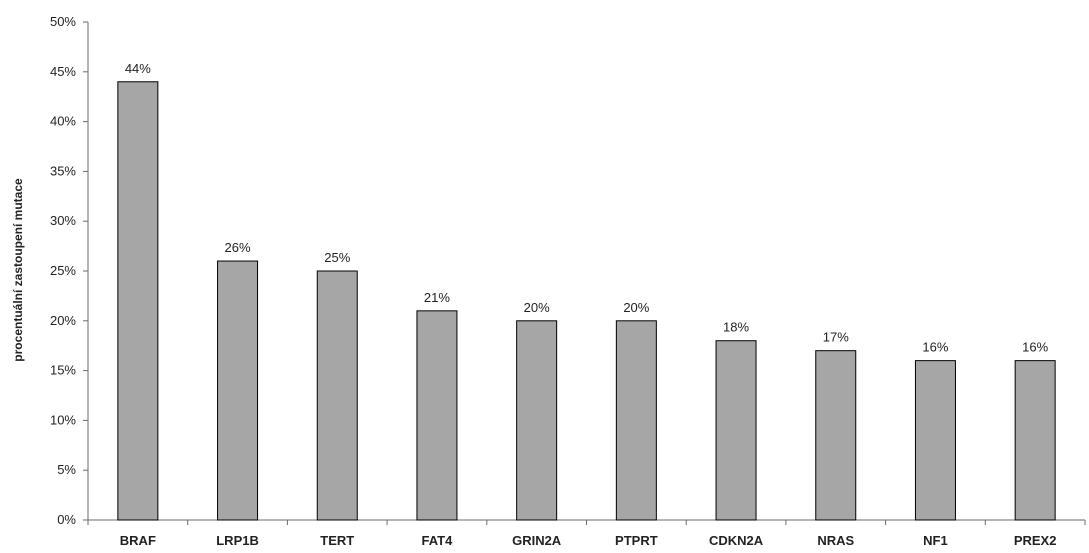 This screenshot has width=1089, height=553. Describe the element at coordinates (636, 540) in the screenshot. I see `category-label: PTPRT` at that location.